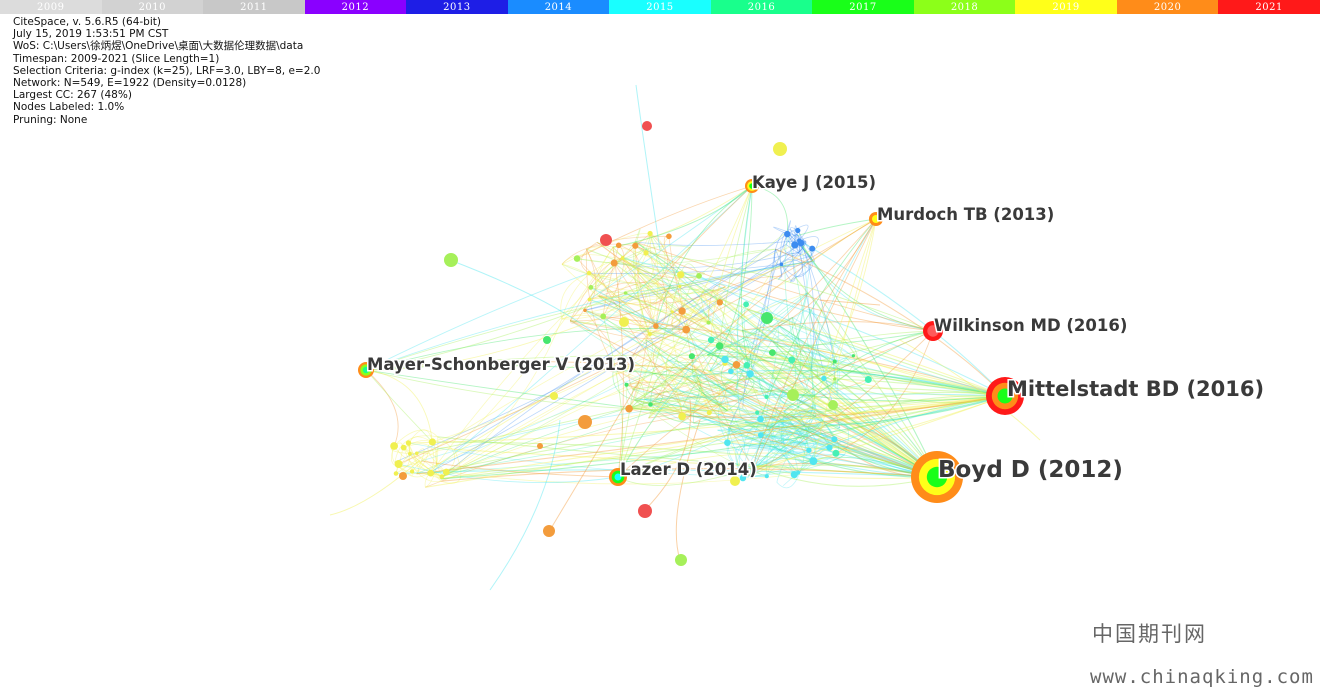  Describe the element at coordinates (87, 22) in the screenshot. I see `meta-software: CiteSpace, v. 5.6.R5 (64-bit)` at that location.